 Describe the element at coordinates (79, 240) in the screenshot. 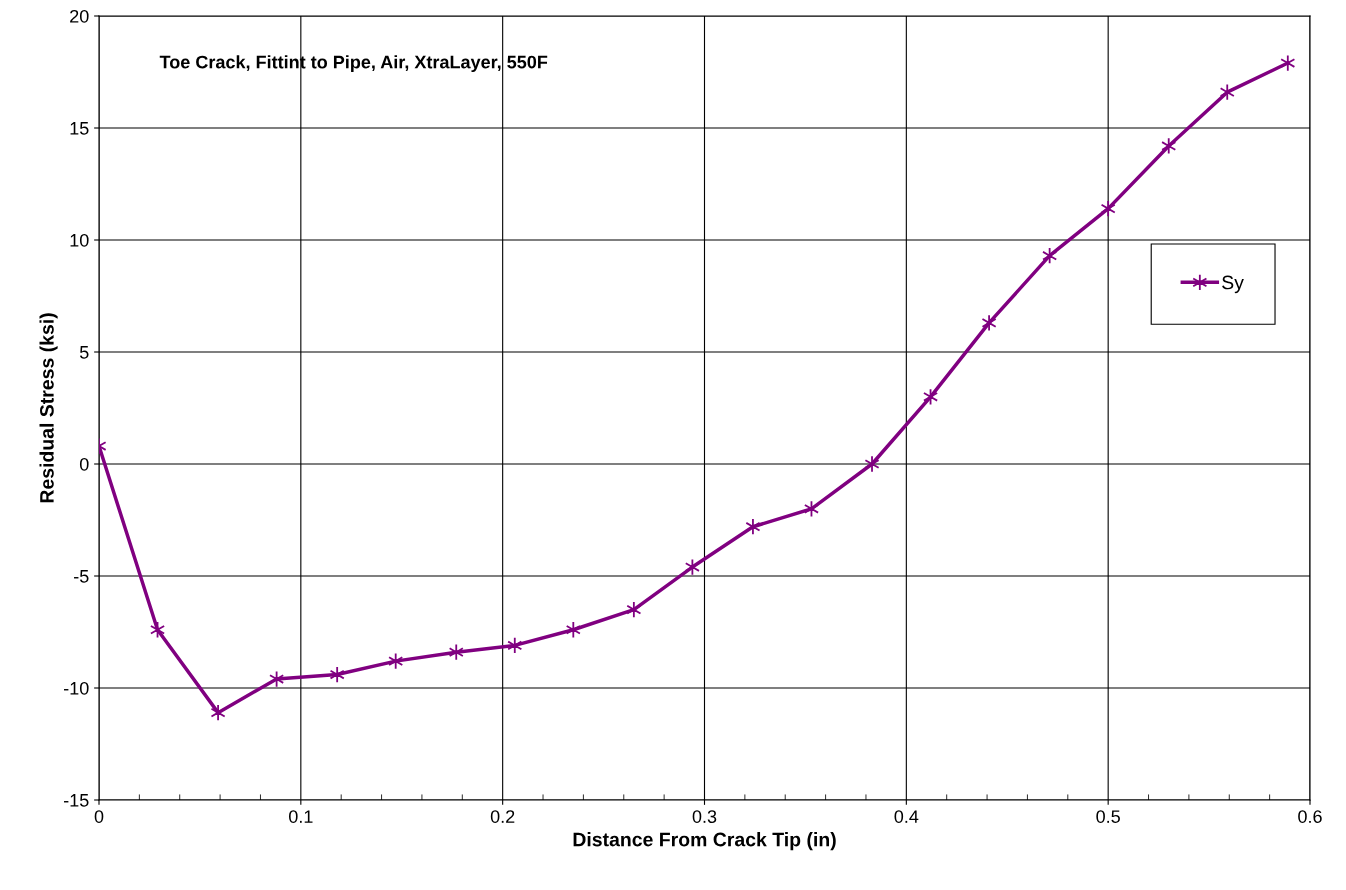

I see `y-tick-label: 10` at that location.